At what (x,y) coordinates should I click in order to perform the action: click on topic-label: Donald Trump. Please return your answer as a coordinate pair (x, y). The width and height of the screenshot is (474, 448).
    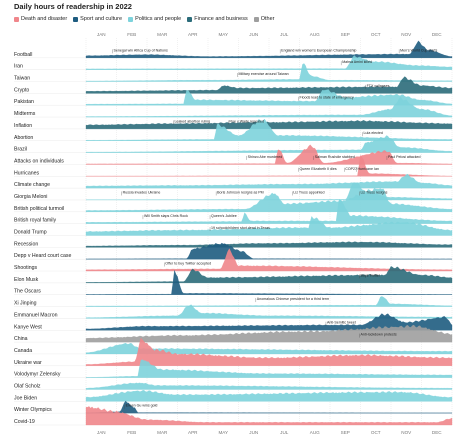
    Looking at the image, I should click on (30, 233).